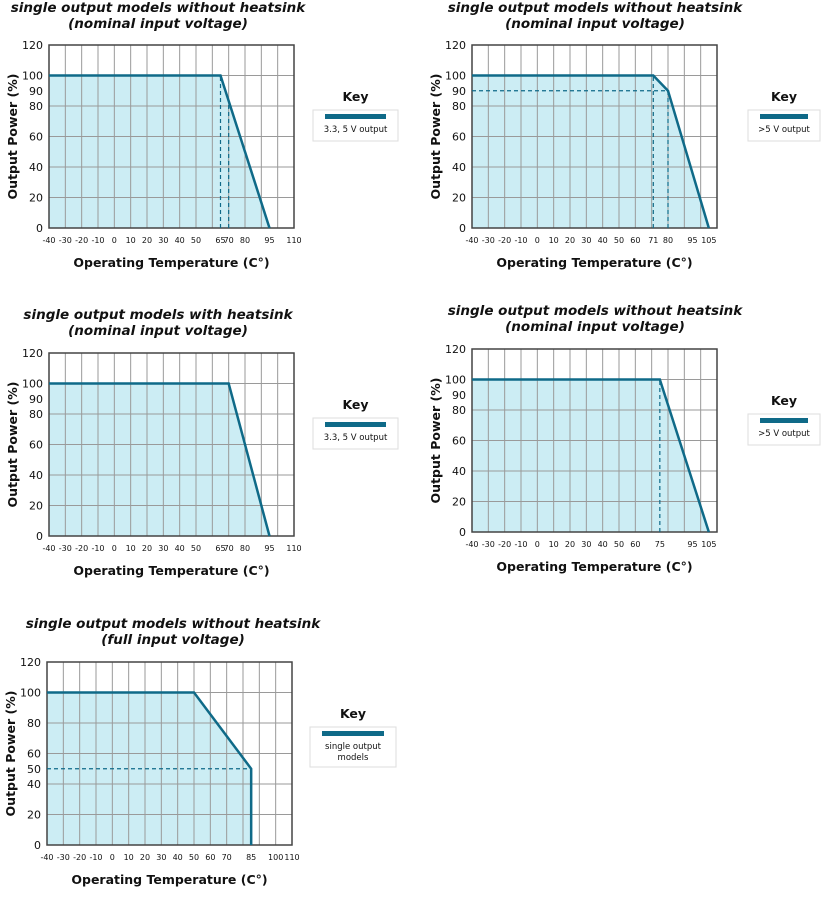 This screenshot has height=911, width=827. Describe the element at coordinates (596, 8) in the screenshot. I see `chart-title: single output models without heatsink` at that location.